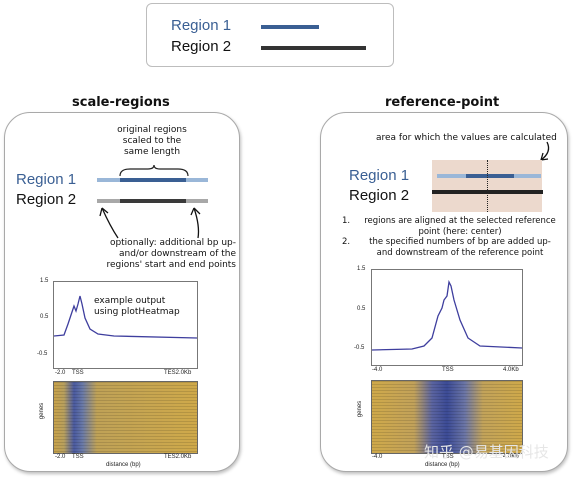  I want to click on legend-line-region2, so click(313, 48).